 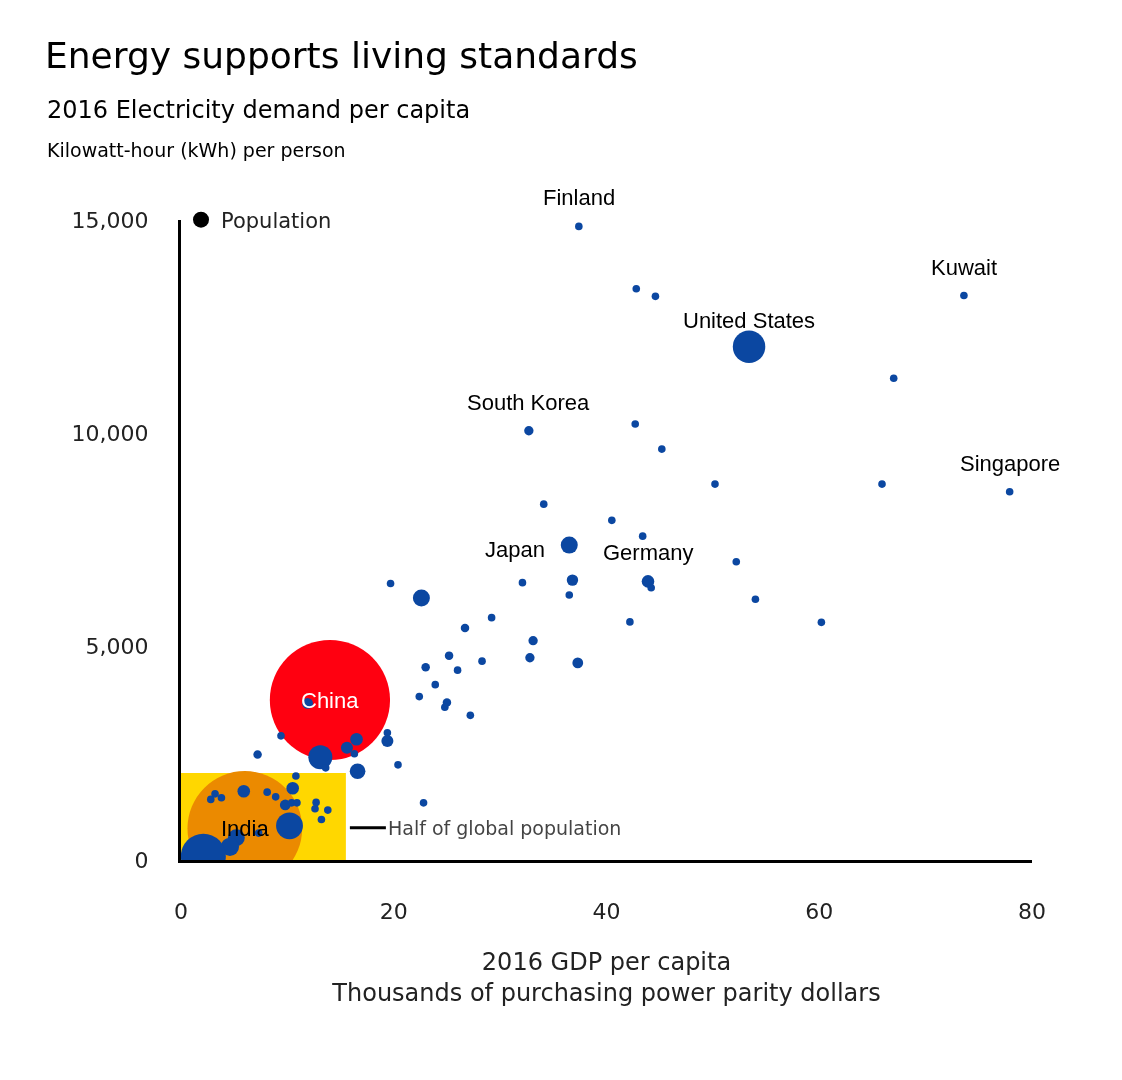 What do you see at coordinates (393, 912) in the screenshot?
I see `x-tick-label: 20` at bounding box center [393, 912].